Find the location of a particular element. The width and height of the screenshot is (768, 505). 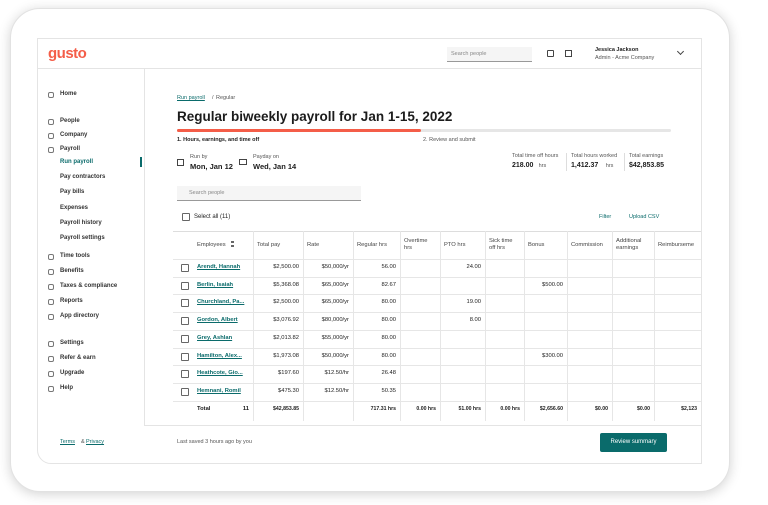

calendar-icon is located at coordinates (550, 53).